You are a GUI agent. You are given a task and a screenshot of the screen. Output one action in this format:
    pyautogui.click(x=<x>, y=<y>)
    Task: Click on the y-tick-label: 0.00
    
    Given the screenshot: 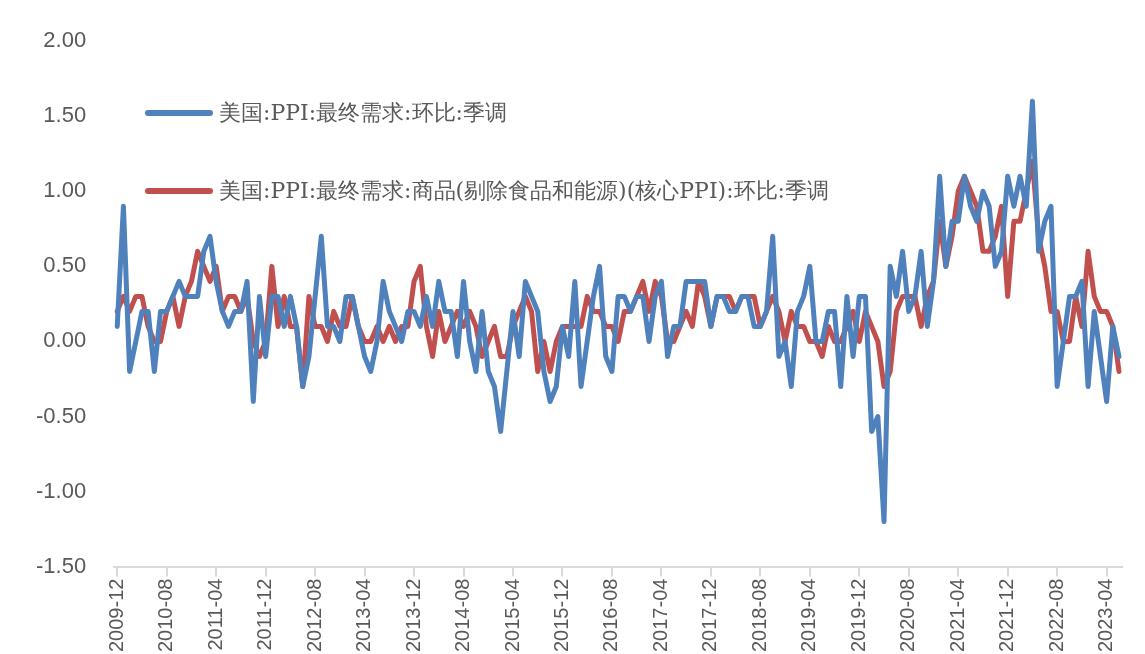 What is the action you would take?
    pyautogui.click(x=65, y=340)
    